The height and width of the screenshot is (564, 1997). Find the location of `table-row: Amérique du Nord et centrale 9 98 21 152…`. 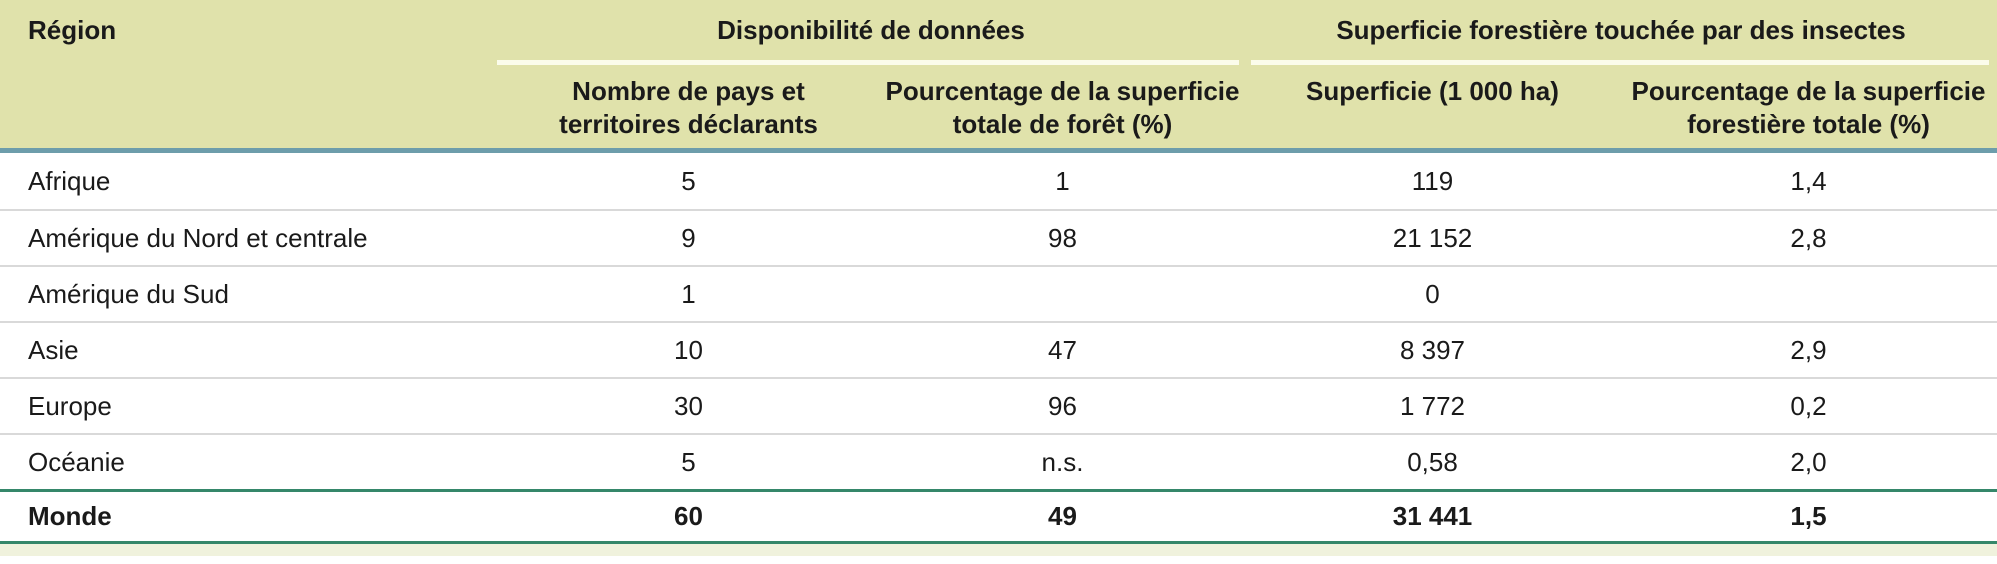

table-row: Amérique du Nord et centrale 9 98 21 152… is located at coordinates (998, 237).